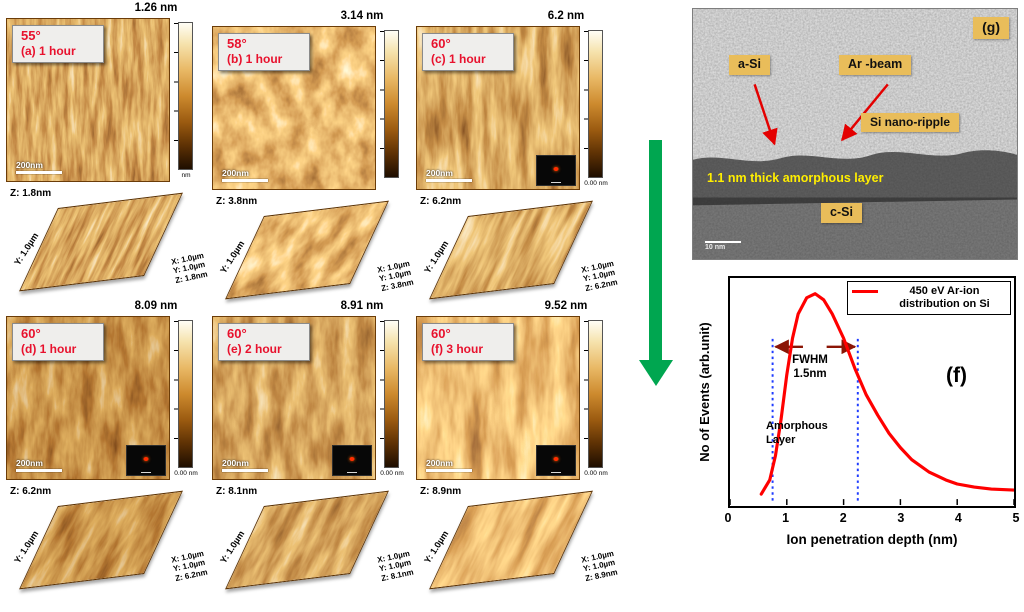 The height and width of the screenshot is (612, 1024). I want to click on colorbar-max-label: 8.09 nm, so click(156, 306).